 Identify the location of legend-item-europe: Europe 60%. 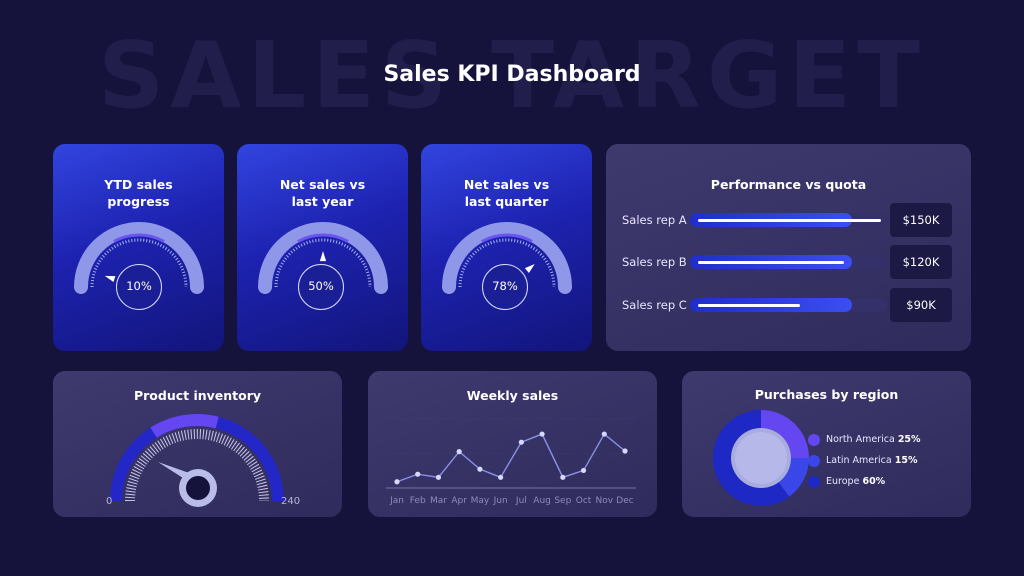
(847, 482).